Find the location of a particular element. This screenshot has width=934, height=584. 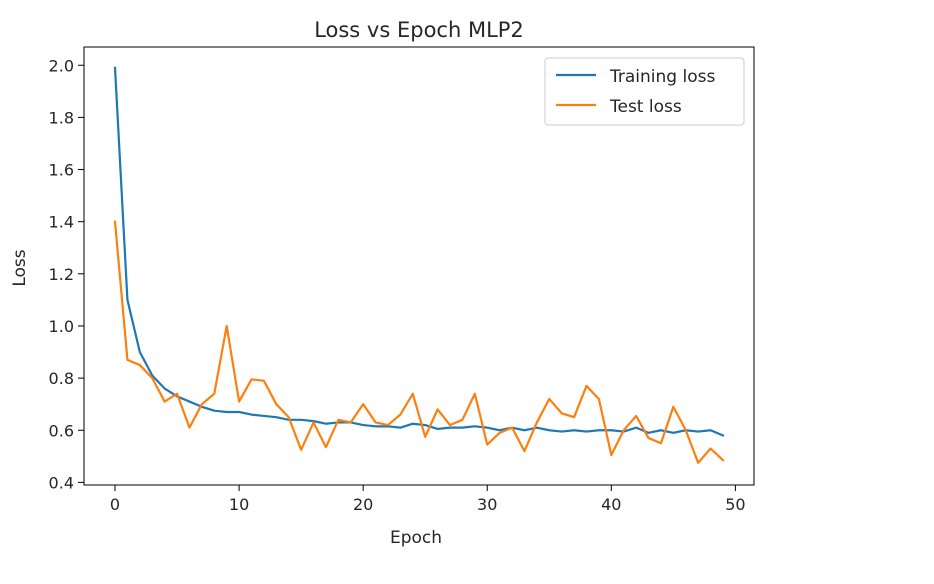

legend: Training loss Test loss is located at coordinates (644, 91).